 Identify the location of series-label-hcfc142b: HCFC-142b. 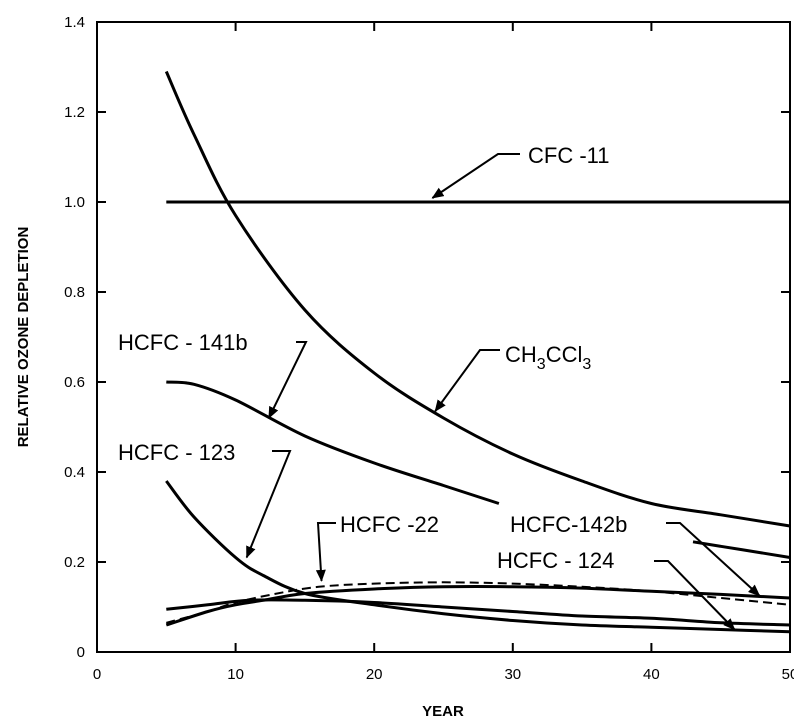
(568, 524).